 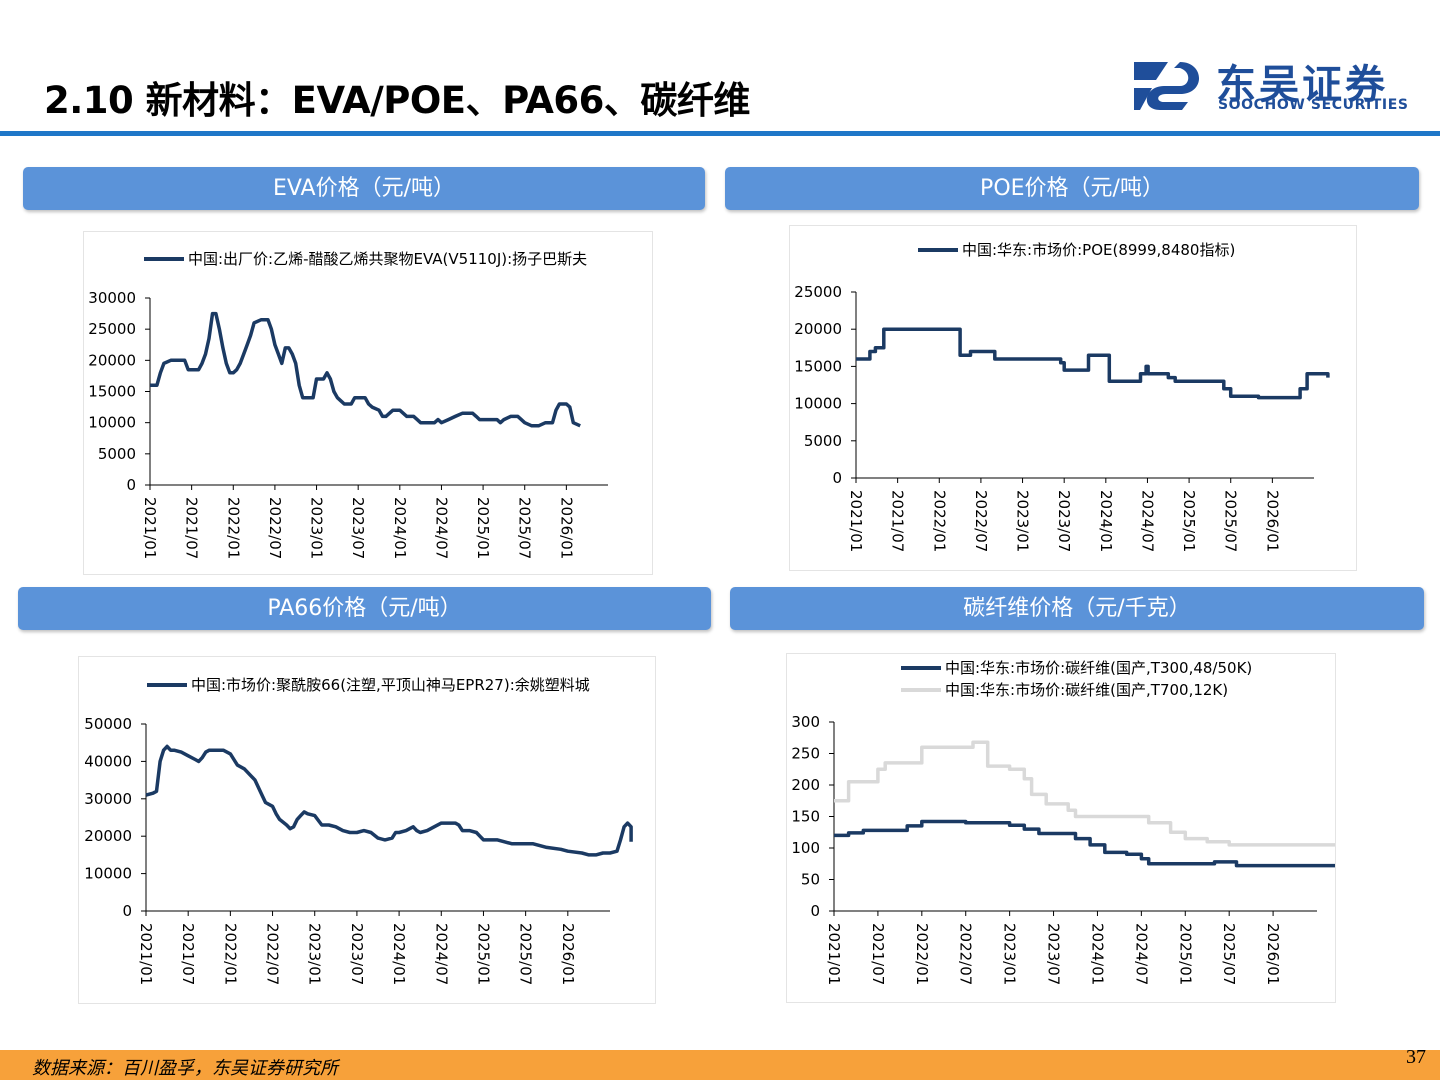 I want to click on data-source-note: 数据来源：百川盈孚，东吴证券研究所, so click(x=185, y=1068).